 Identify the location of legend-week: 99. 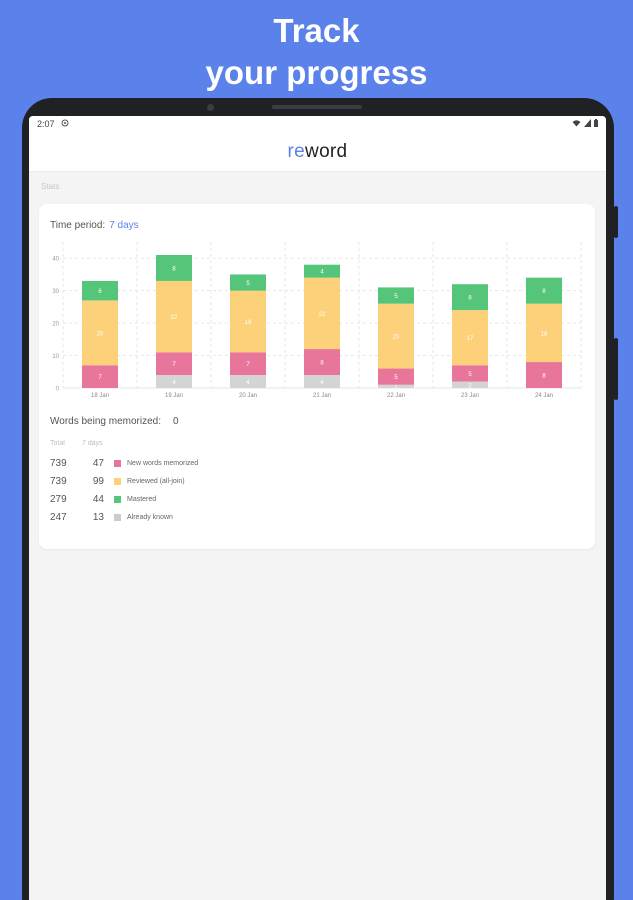
(98, 481).